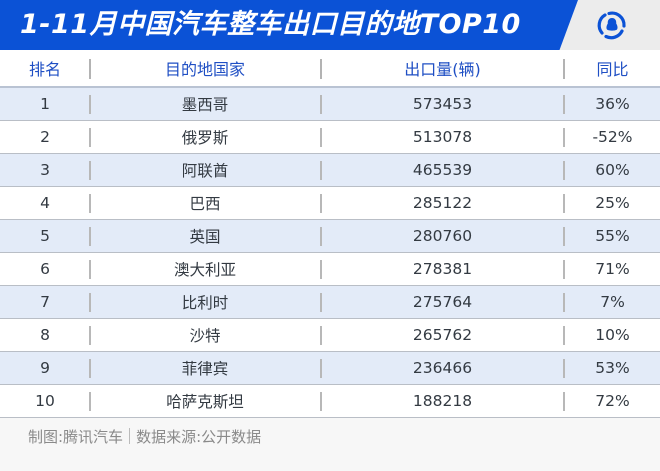 Image resolution: width=660 pixels, height=471 pixels. What do you see at coordinates (330, 401) in the screenshot?
I see `table-row: 10 哈萨克斯坦 188218 72%` at bounding box center [330, 401].